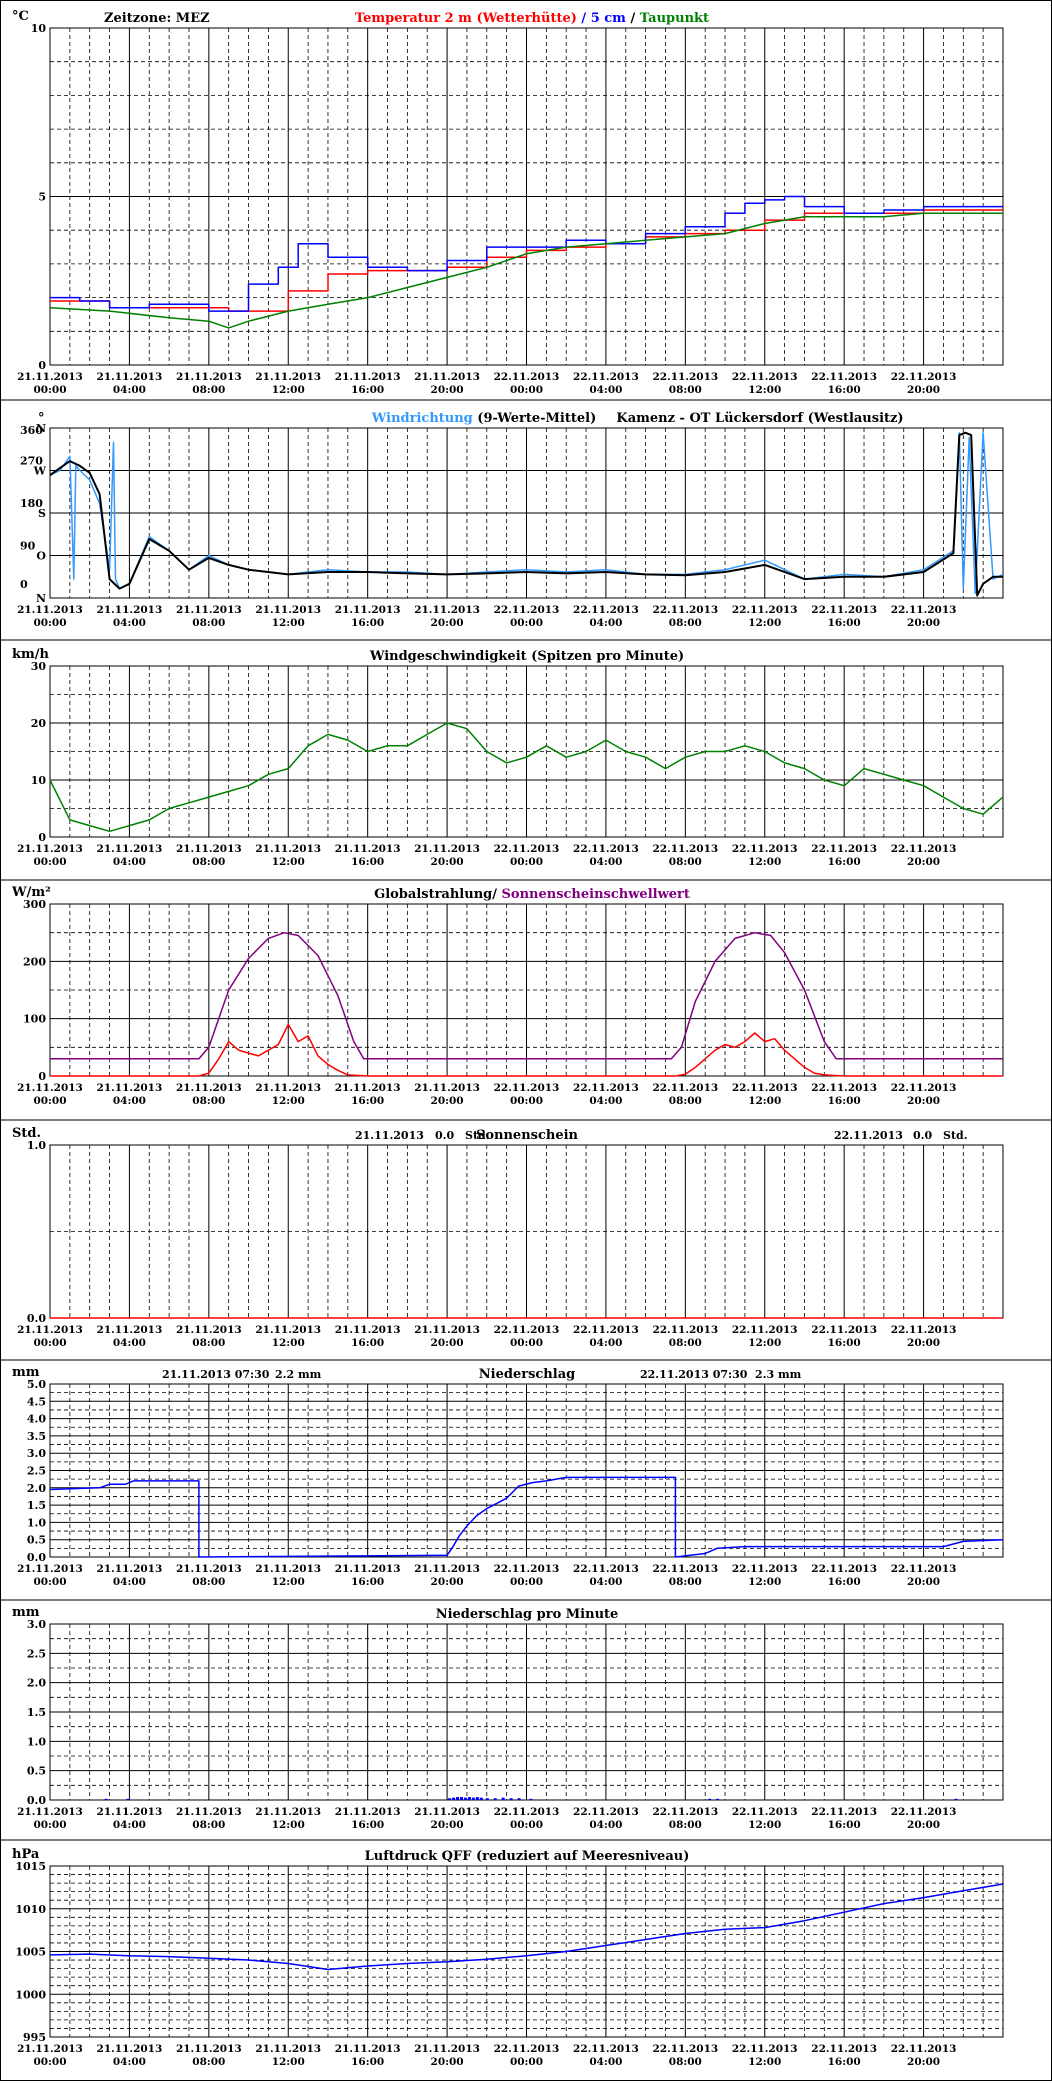 The image size is (1052, 2085). What do you see at coordinates (42, 197) in the screenshot?
I see `y-tick-label: 5` at bounding box center [42, 197].